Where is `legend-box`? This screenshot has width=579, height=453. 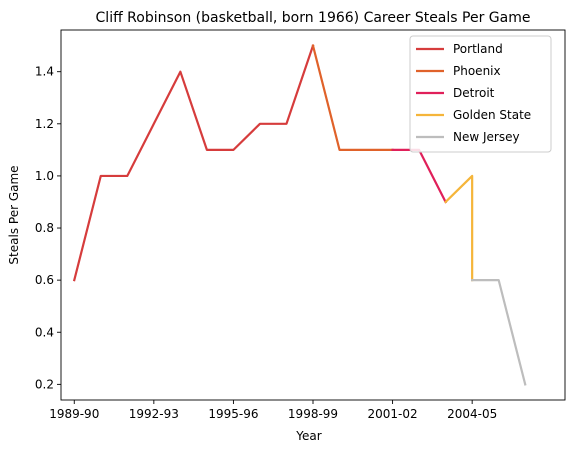
legend-box is located at coordinates (480, 94).